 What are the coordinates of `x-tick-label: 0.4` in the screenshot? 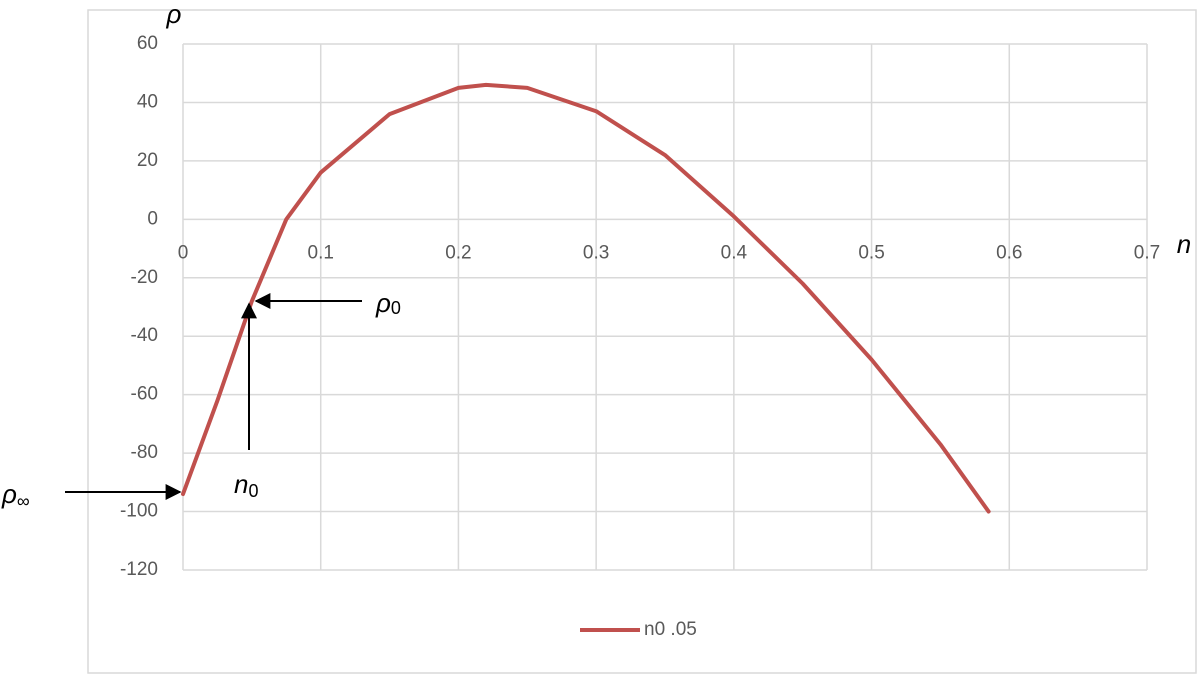 It's located at (734, 252).